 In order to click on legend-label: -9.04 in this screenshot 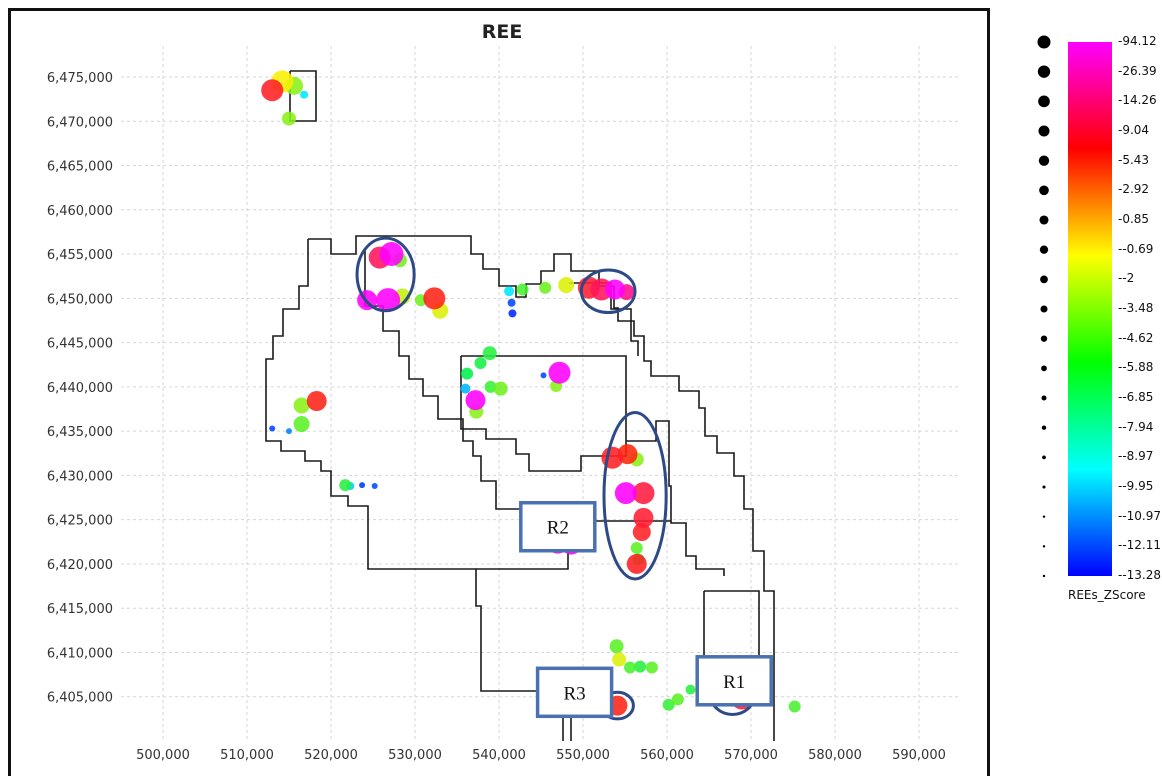, I will do `click(1134, 130)`.